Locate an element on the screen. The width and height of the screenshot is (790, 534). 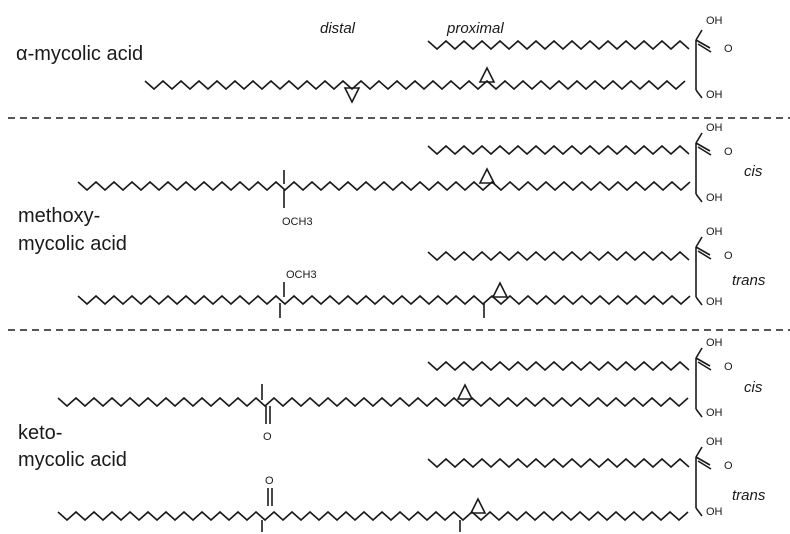
methoxy-cis-och3-label: OCH3 is located at coordinates (297, 222).